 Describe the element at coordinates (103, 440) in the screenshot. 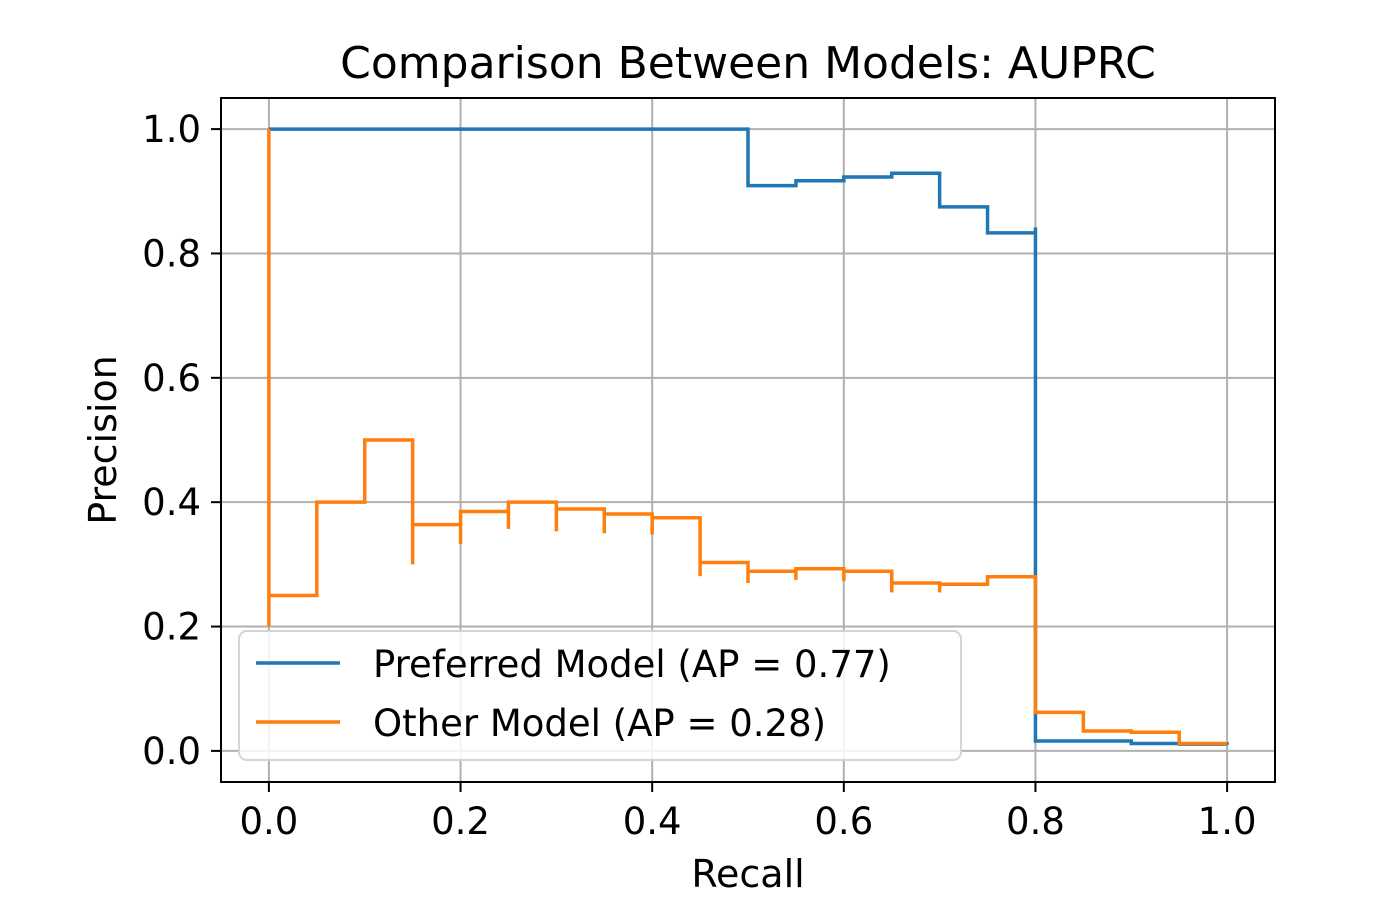

I see `y-axis-label: Precision` at that location.